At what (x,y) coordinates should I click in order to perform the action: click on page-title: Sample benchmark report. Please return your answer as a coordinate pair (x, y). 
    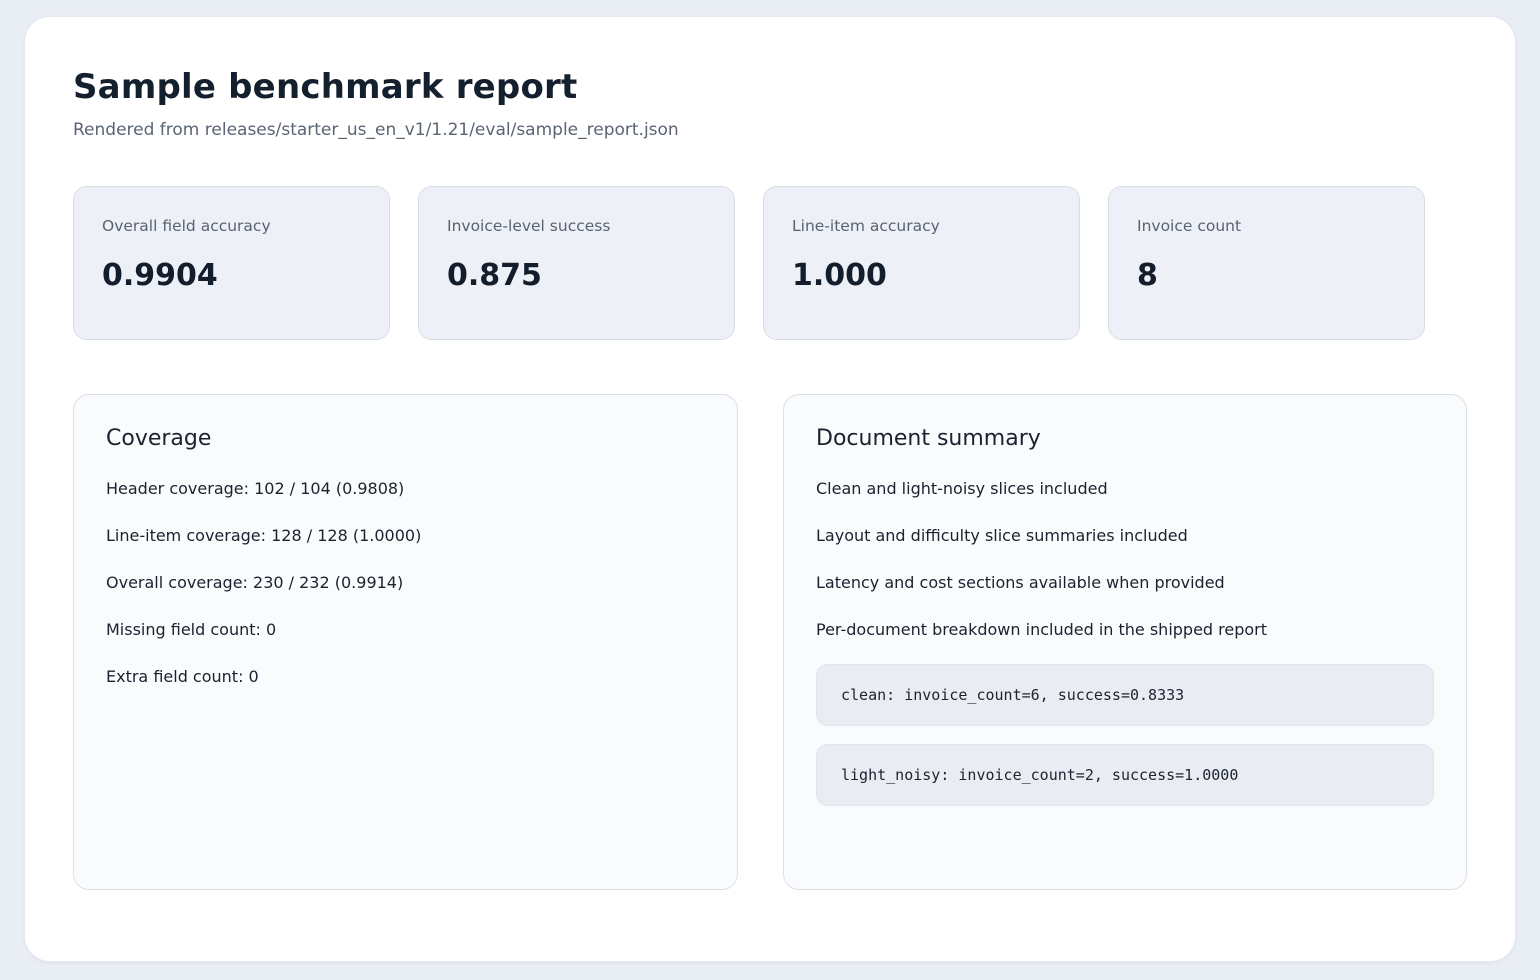
    Looking at the image, I should click on (325, 87).